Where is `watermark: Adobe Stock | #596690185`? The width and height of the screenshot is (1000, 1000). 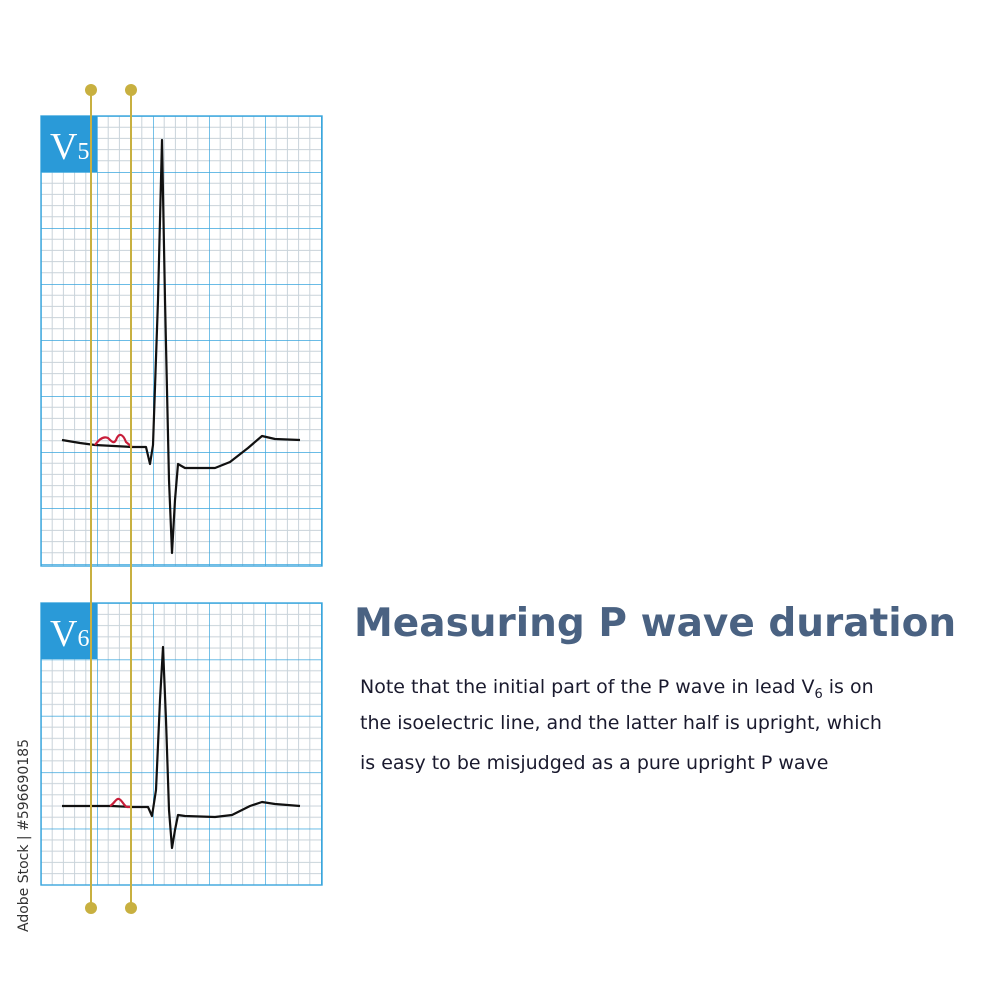 watermark: Adobe Stock | #596690185 is located at coordinates (24, 835).